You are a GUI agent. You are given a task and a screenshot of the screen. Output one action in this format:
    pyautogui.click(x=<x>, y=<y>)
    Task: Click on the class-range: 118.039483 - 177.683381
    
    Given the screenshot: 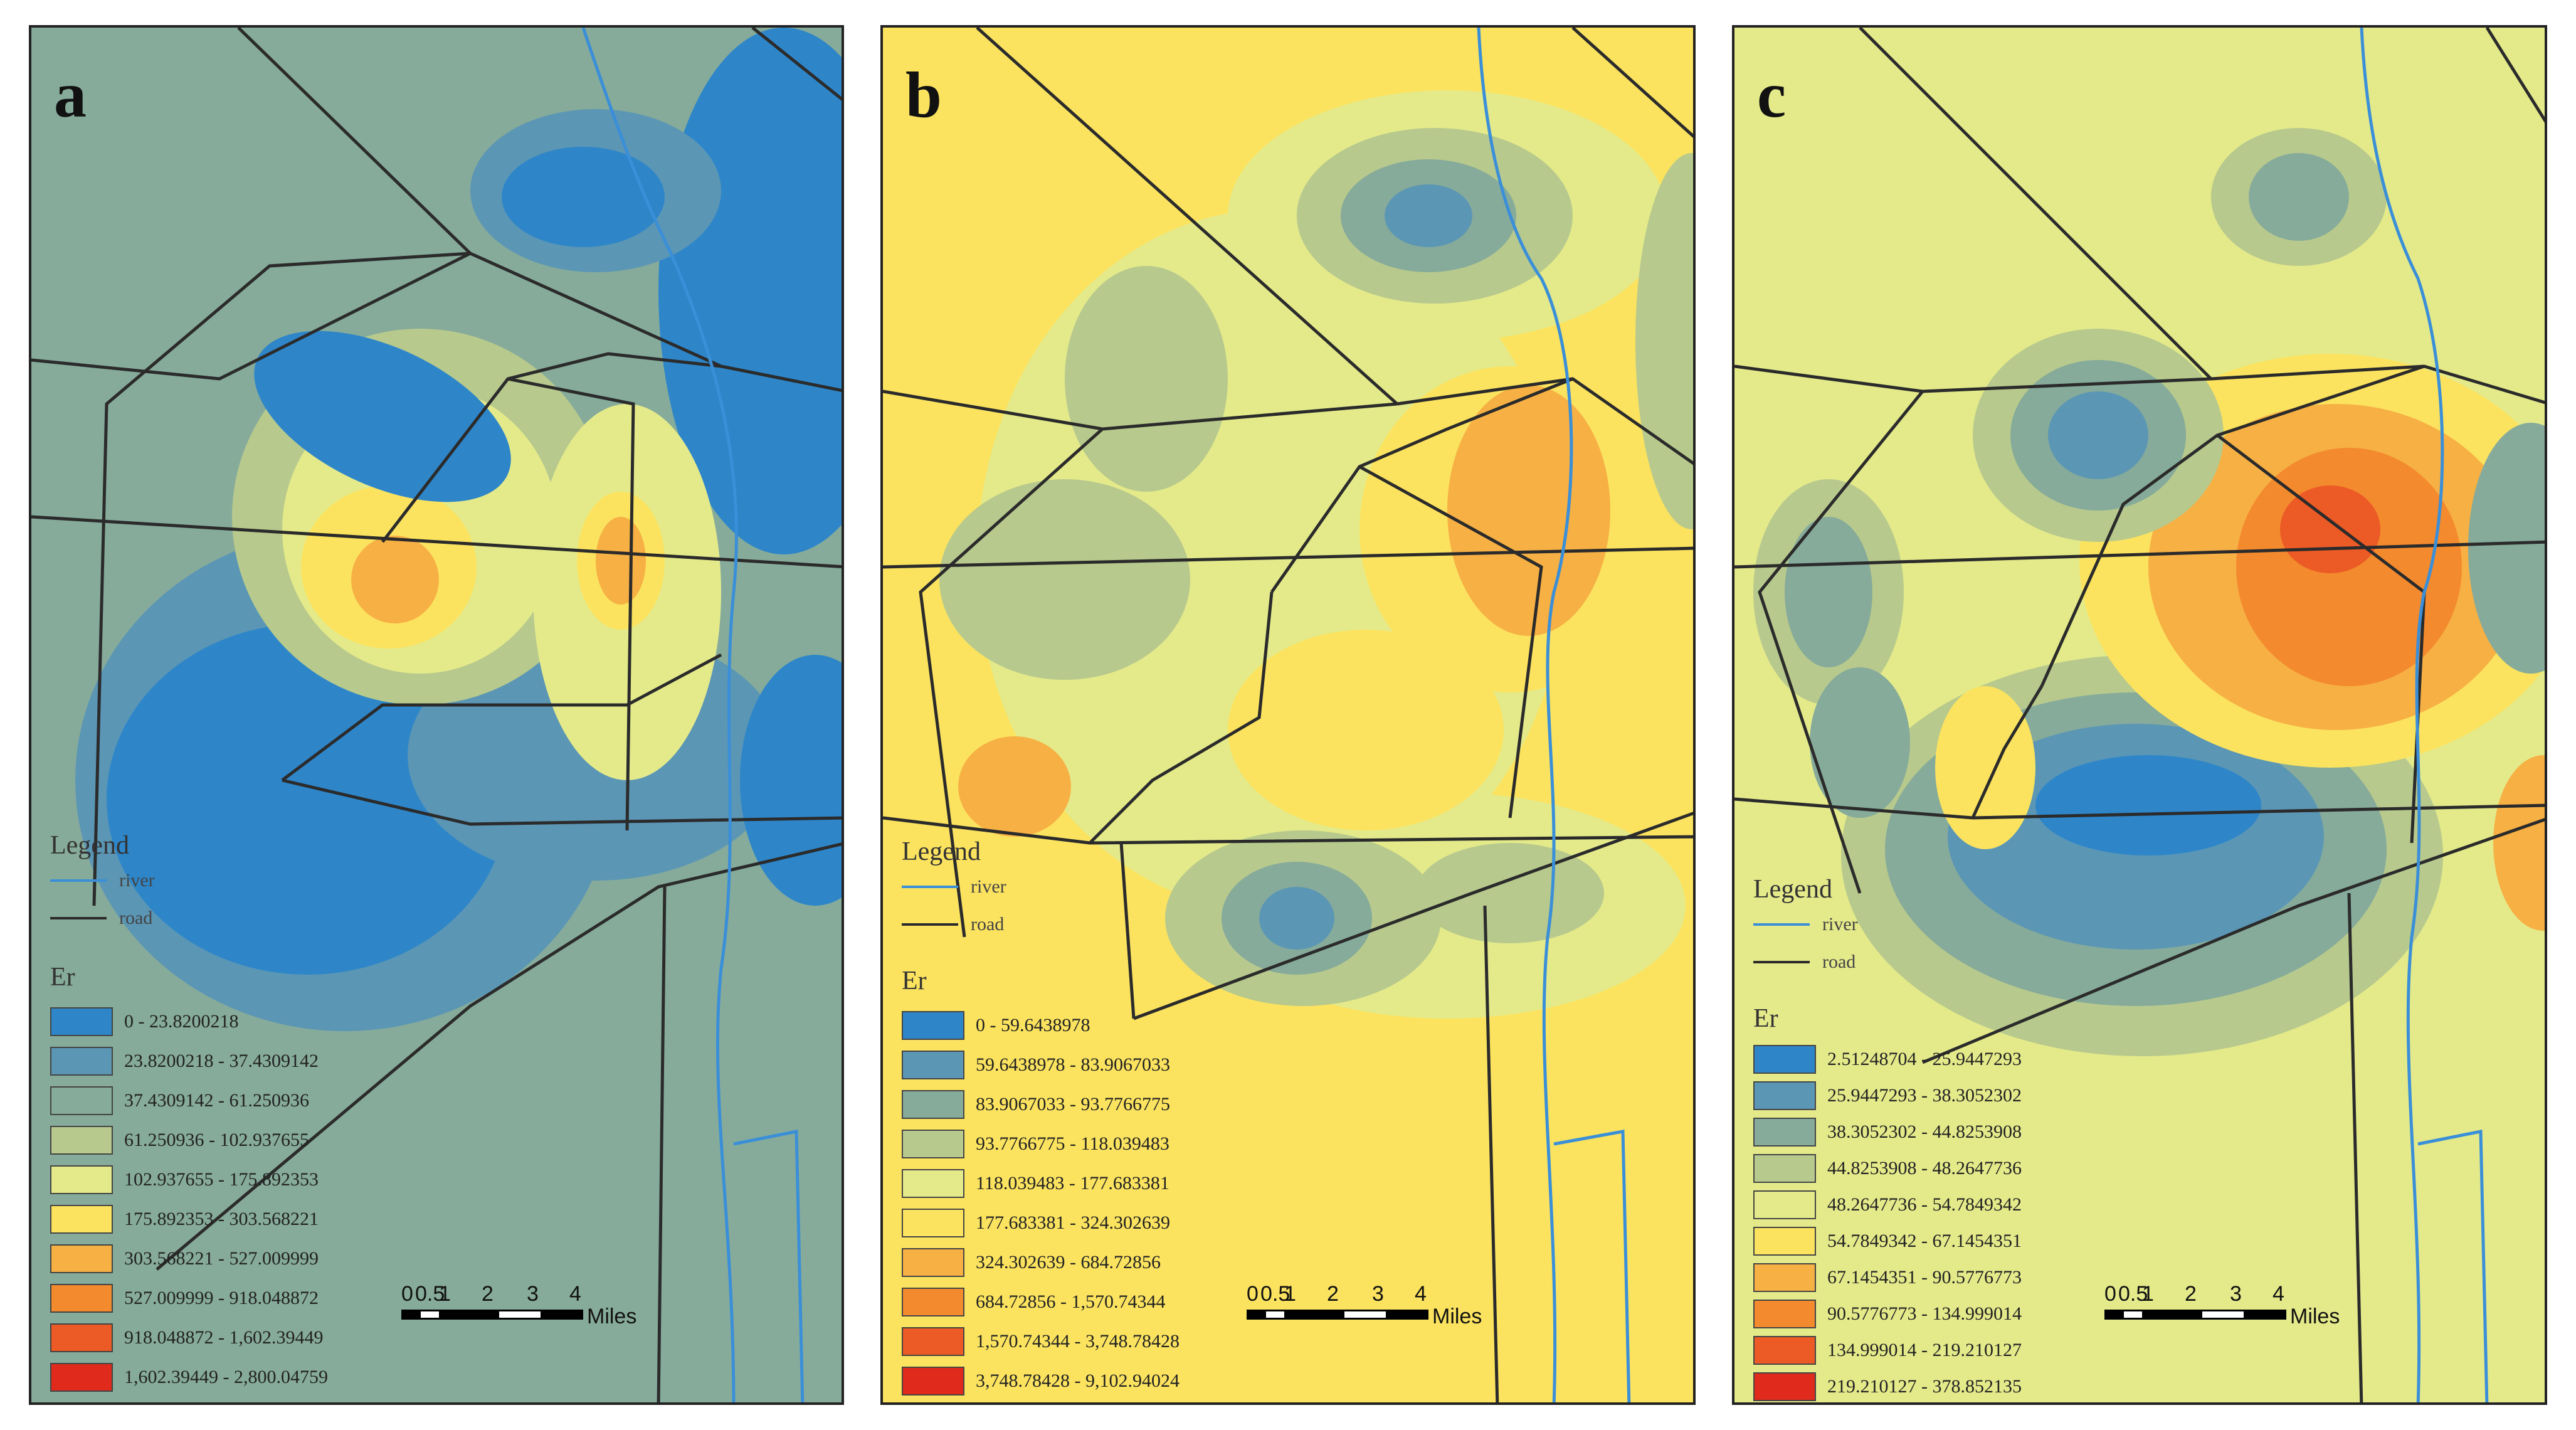 What is the action you would take?
    pyautogui.click(x=1072, y=1183)
    